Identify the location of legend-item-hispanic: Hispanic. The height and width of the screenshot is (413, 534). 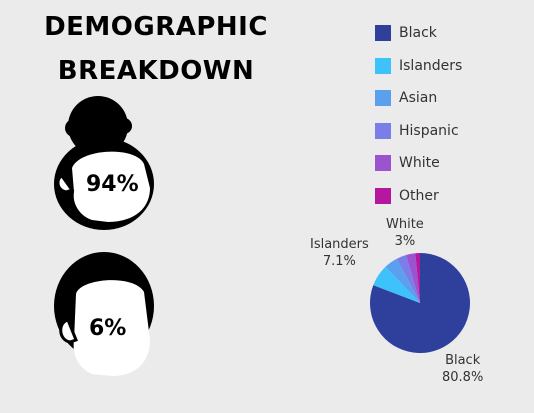
(418, 131).